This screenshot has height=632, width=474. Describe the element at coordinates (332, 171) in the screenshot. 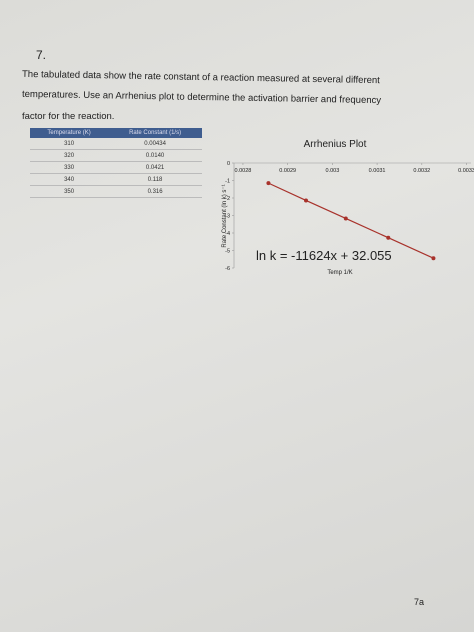

I see `x-tick-label: 0.003` at that location.